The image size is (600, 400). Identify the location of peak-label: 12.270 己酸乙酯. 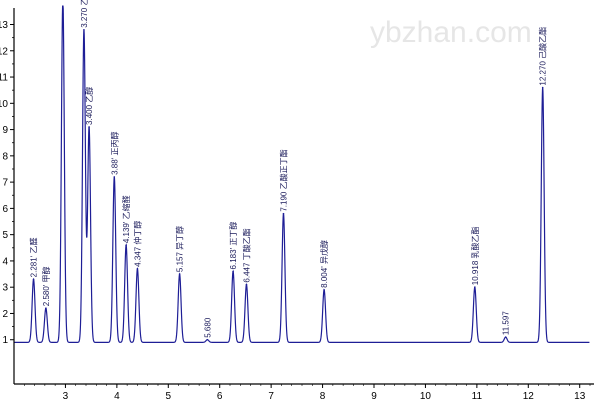
(543, 56).